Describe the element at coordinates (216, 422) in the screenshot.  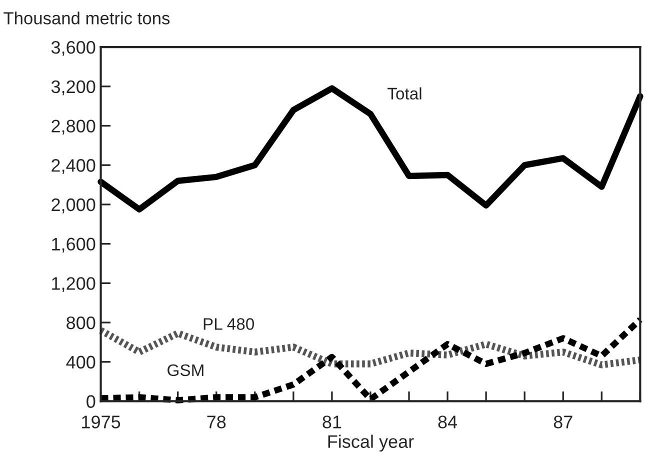
I see `x-tick-label: 78` at that location.